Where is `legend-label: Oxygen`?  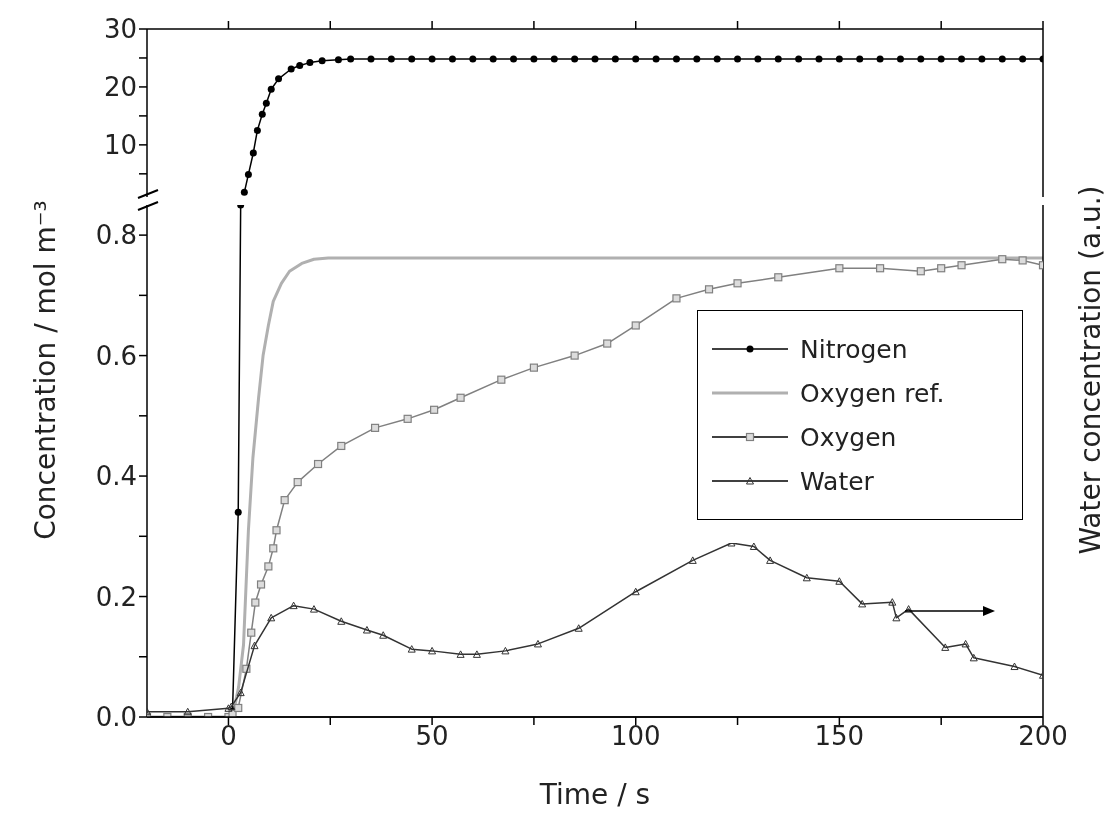 legend-label: Oxygen is located at coordinates (848, 437).